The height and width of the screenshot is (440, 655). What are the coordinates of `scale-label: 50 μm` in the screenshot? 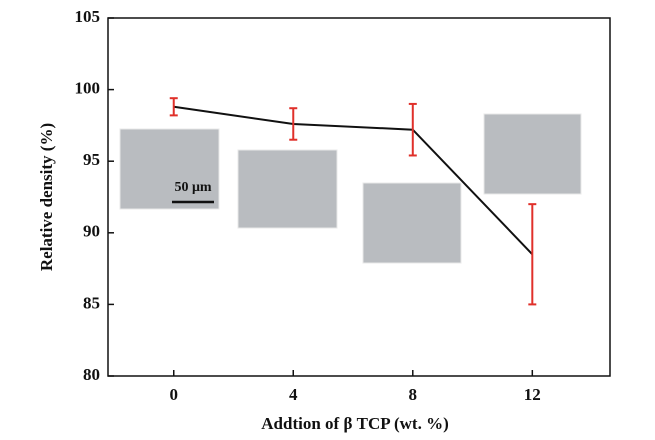 It's located at (192, 187).